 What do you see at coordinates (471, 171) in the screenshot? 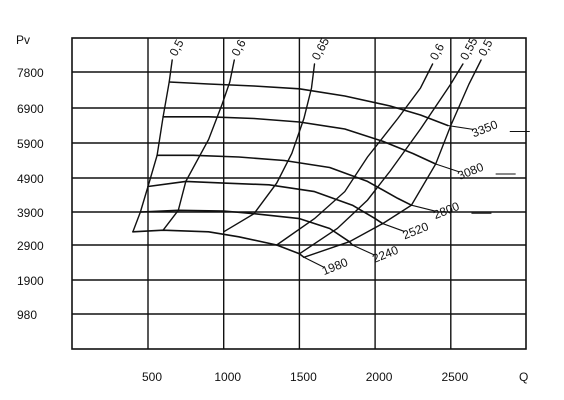
I see `speed-label: 3080` at bounding box center [471, 171].